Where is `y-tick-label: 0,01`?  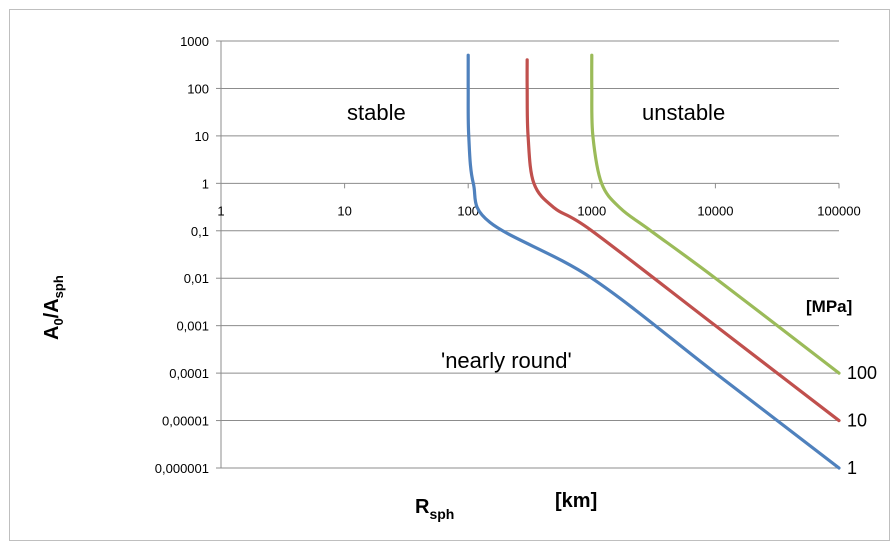
y-tick-label: 0,01 is located at coordinates (196, 278).